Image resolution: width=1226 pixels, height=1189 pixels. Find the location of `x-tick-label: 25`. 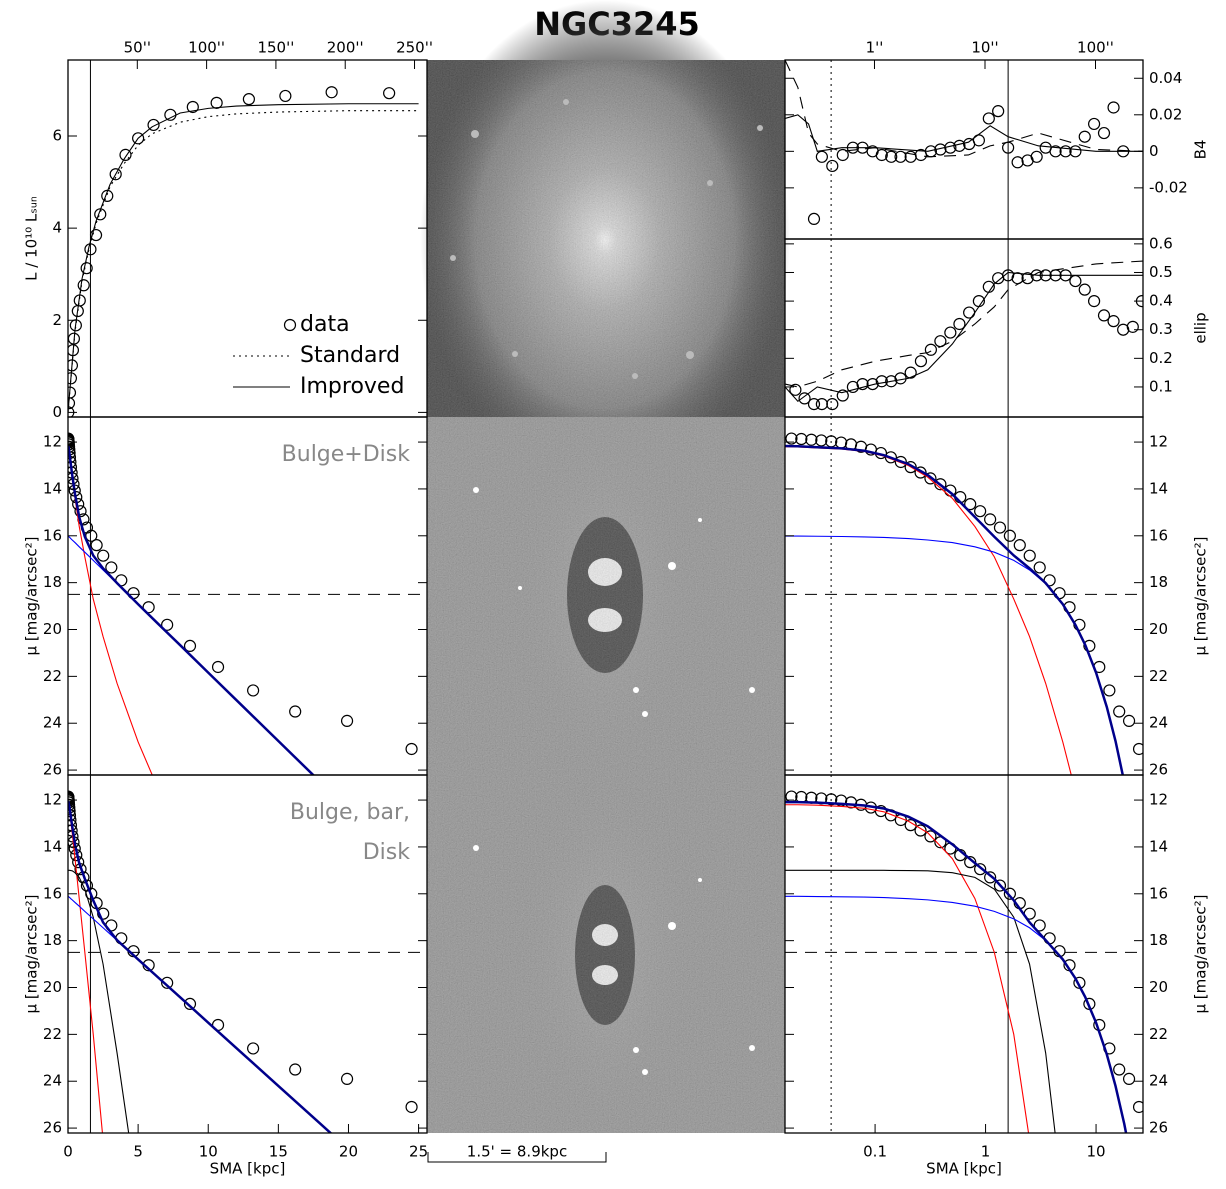

x-tick-label: 25 is located at coordinates (418, 1152).